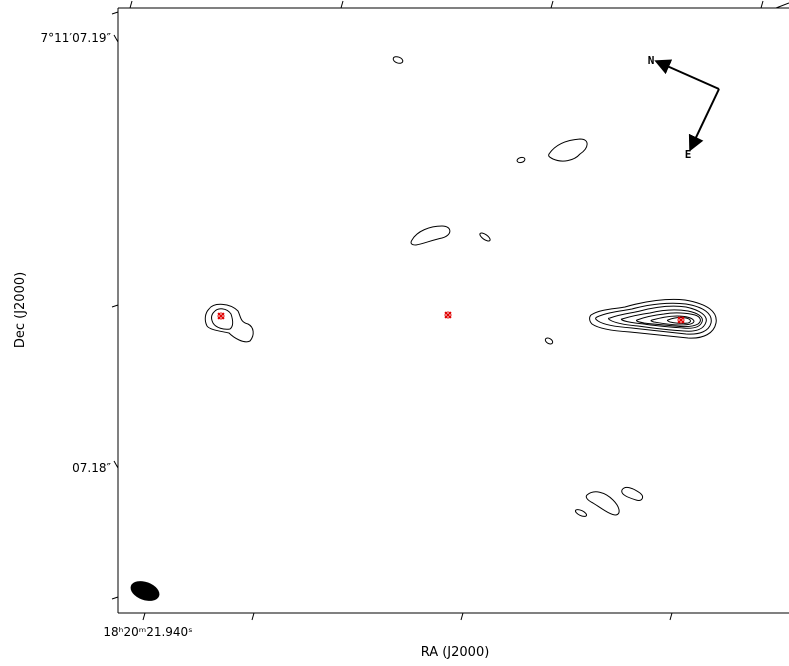  I want to click on red-cross-marker-icon, so click(451, 317).